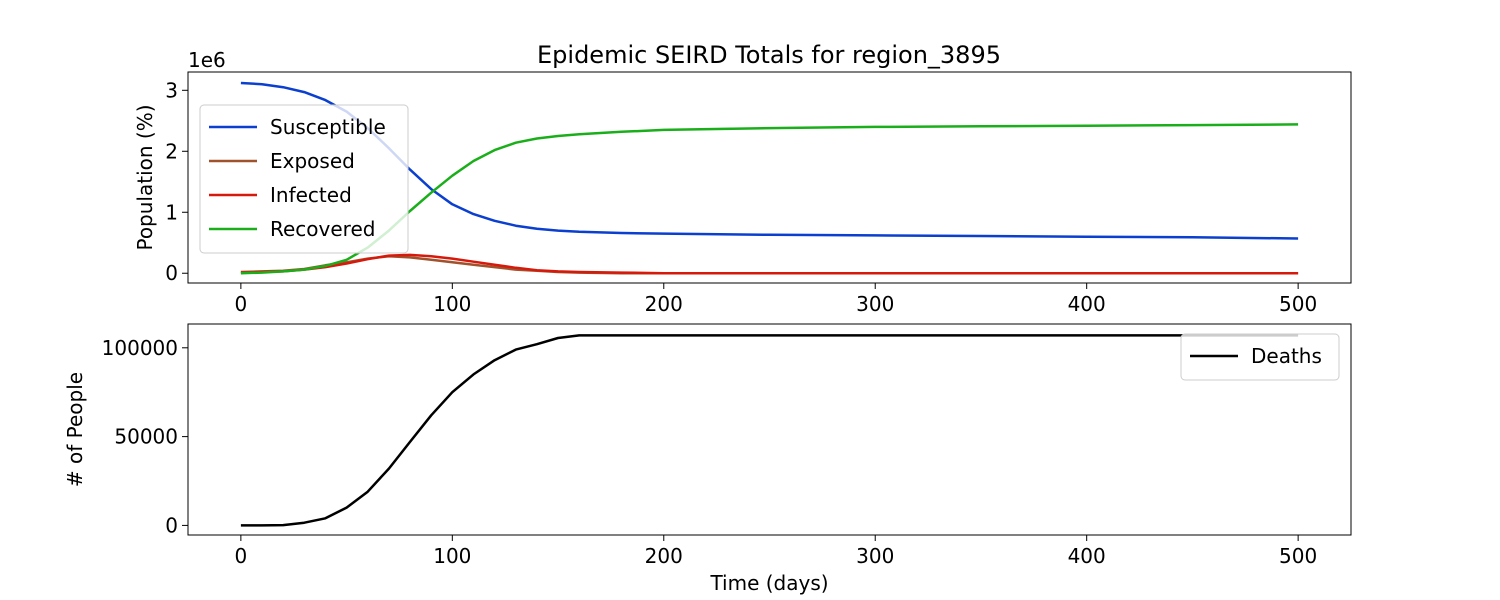 Image resolution: width=1500 pixels, height=600 pixels. Describe the element at coordinates (769, 55) in the screenshot. I see `chart-title: Epidemic SEIRD Totals for region_3895` at that location.